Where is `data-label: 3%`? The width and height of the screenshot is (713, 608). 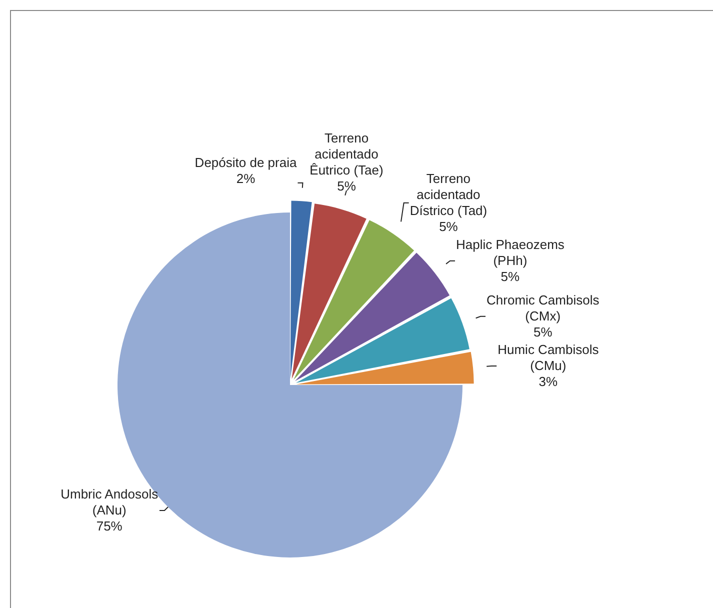 data-label: 3% is located at coordinates (548, 381).